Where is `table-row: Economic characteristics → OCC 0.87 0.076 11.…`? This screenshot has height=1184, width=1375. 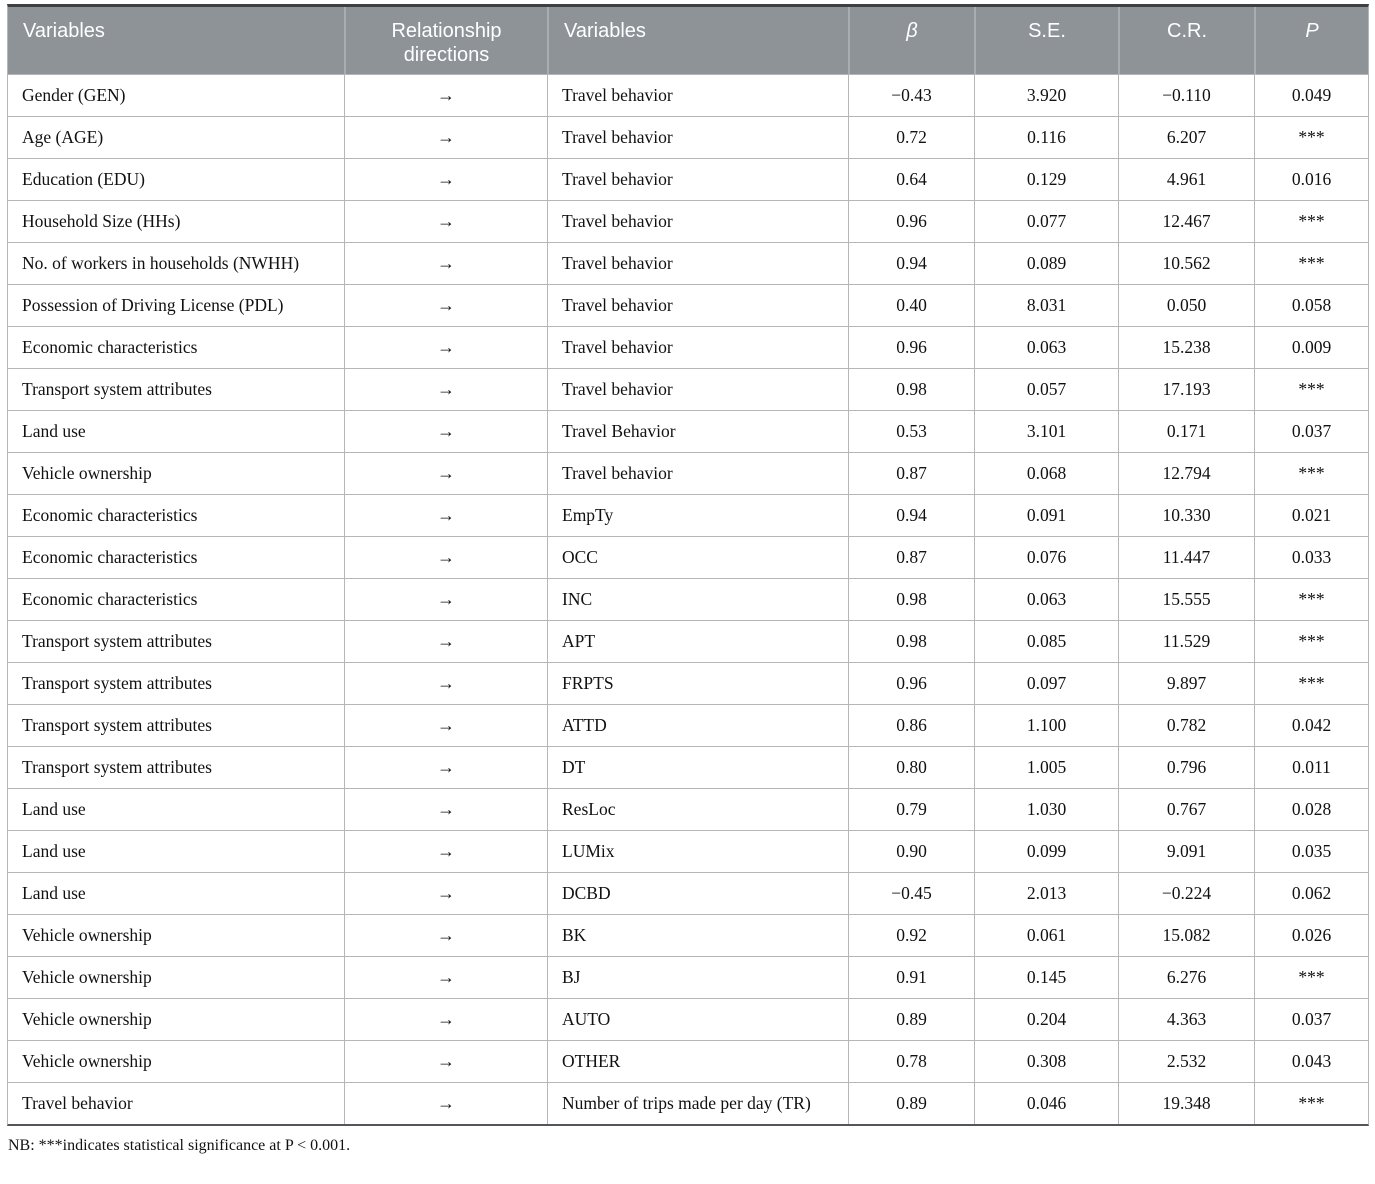 table-row: Economic characteristics → OCC 0.87 0.076 11.… is located at coordinates (688, 557).